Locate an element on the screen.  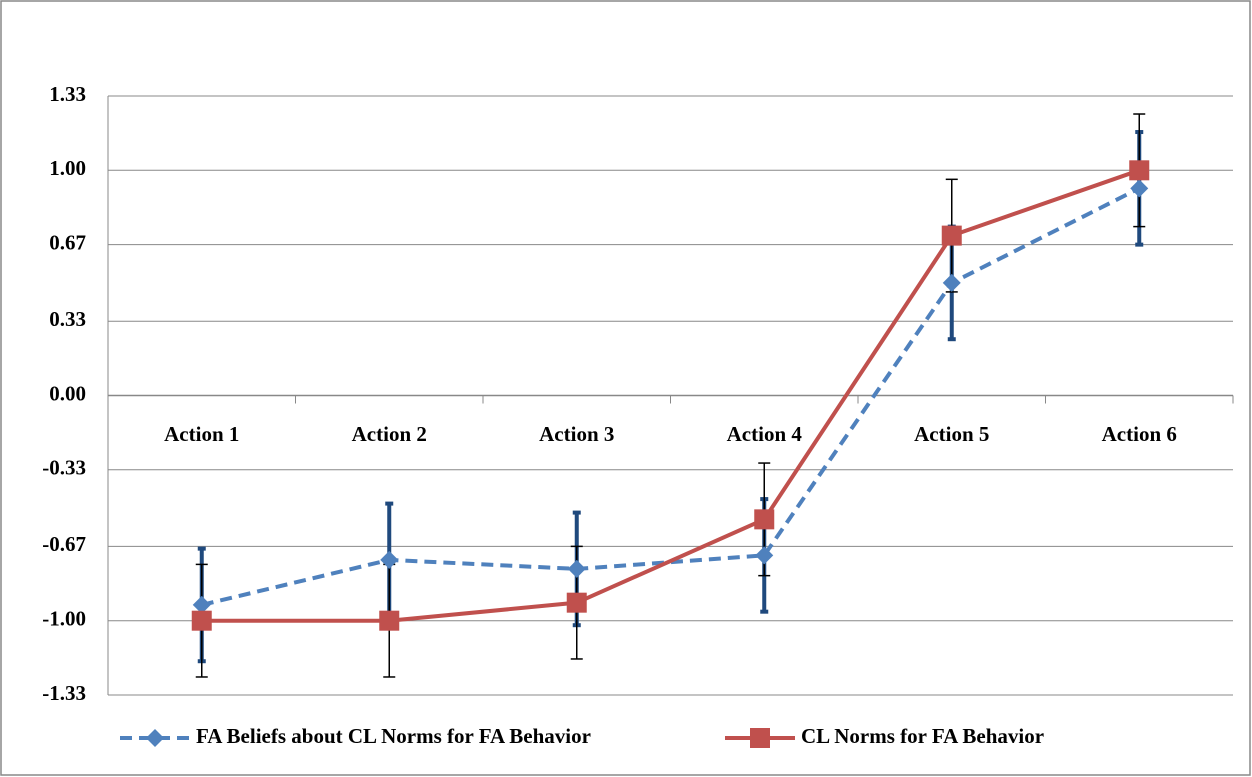
y-tick-label: -1.00 is located at coordinates (64, 619).